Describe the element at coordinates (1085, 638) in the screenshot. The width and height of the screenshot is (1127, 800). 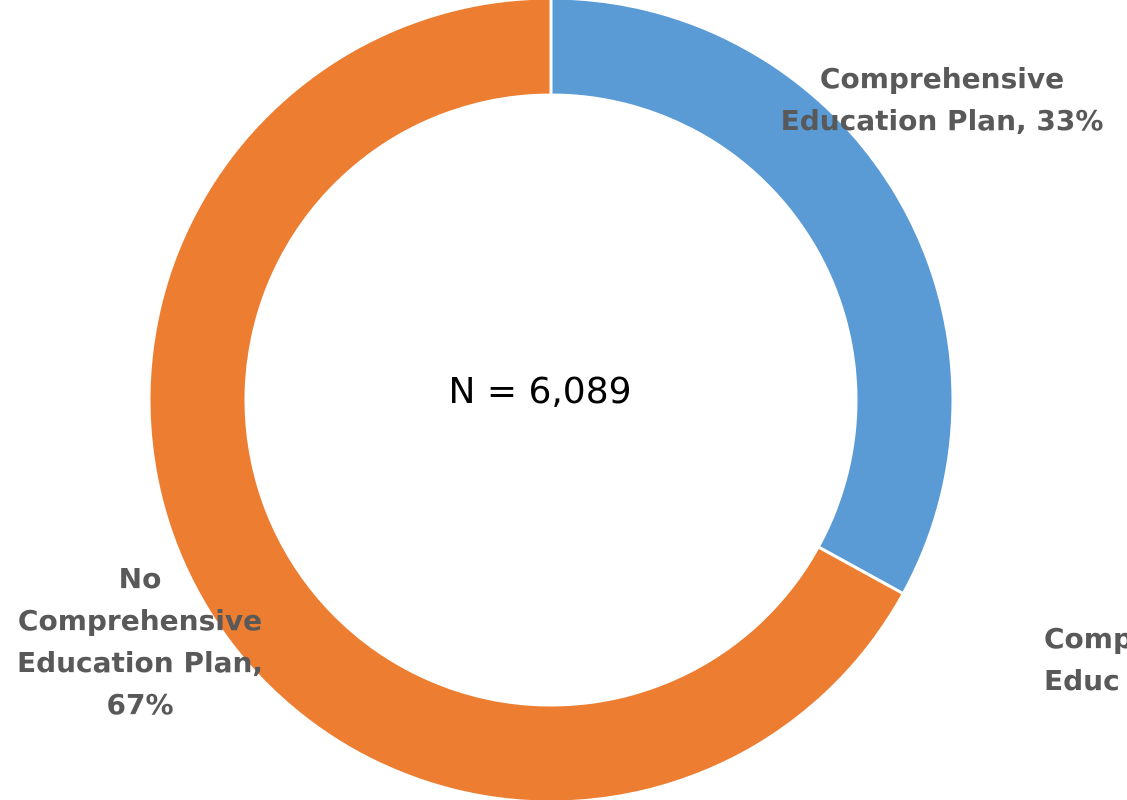
I see `clipped-label-line: Comp` at that location.